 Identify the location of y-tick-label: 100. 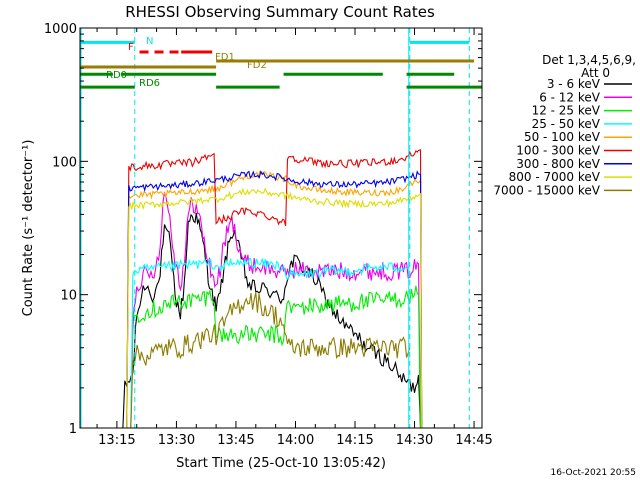
(64, 162).